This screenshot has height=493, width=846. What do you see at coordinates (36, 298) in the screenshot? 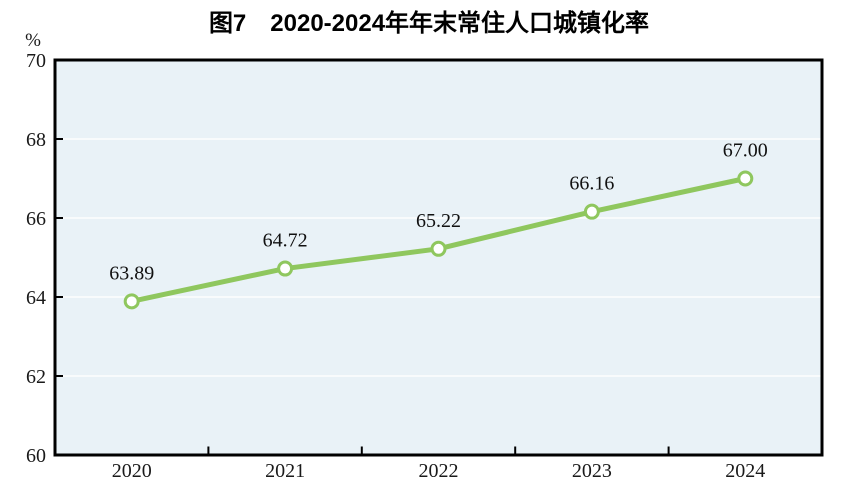
I see `y-tick-label: 64` at bounding box center [36, 298].